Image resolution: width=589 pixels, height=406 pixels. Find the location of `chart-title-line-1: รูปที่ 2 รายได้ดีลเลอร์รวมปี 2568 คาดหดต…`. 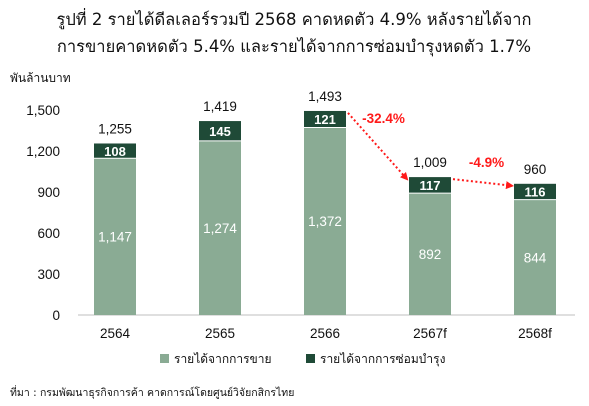

chart-title-line-1: รูปที่ 2 รายได้ดีลเลอร์รวมปี 2568 คาดหดต… is located at coordinates (293, 19).